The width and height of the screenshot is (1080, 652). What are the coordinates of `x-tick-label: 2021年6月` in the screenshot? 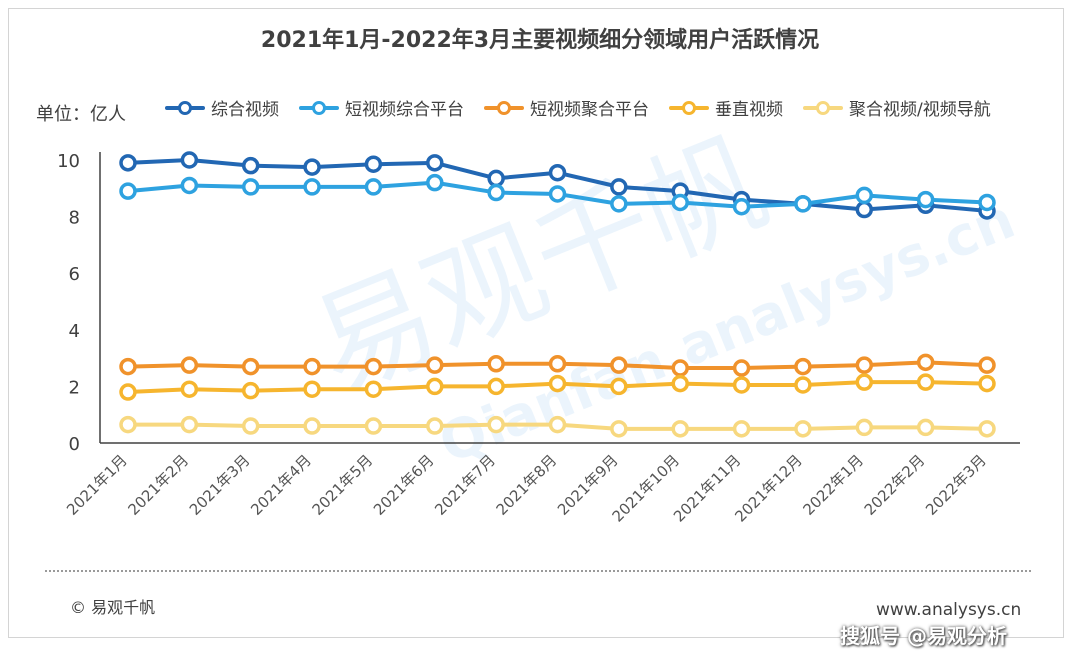 It's located at (404, 485).